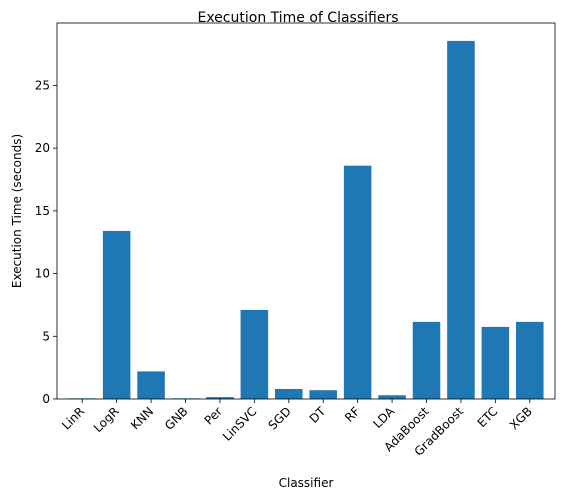  I want to click on y-axis: 0 5 10 15 20 25, so click(46, 242).